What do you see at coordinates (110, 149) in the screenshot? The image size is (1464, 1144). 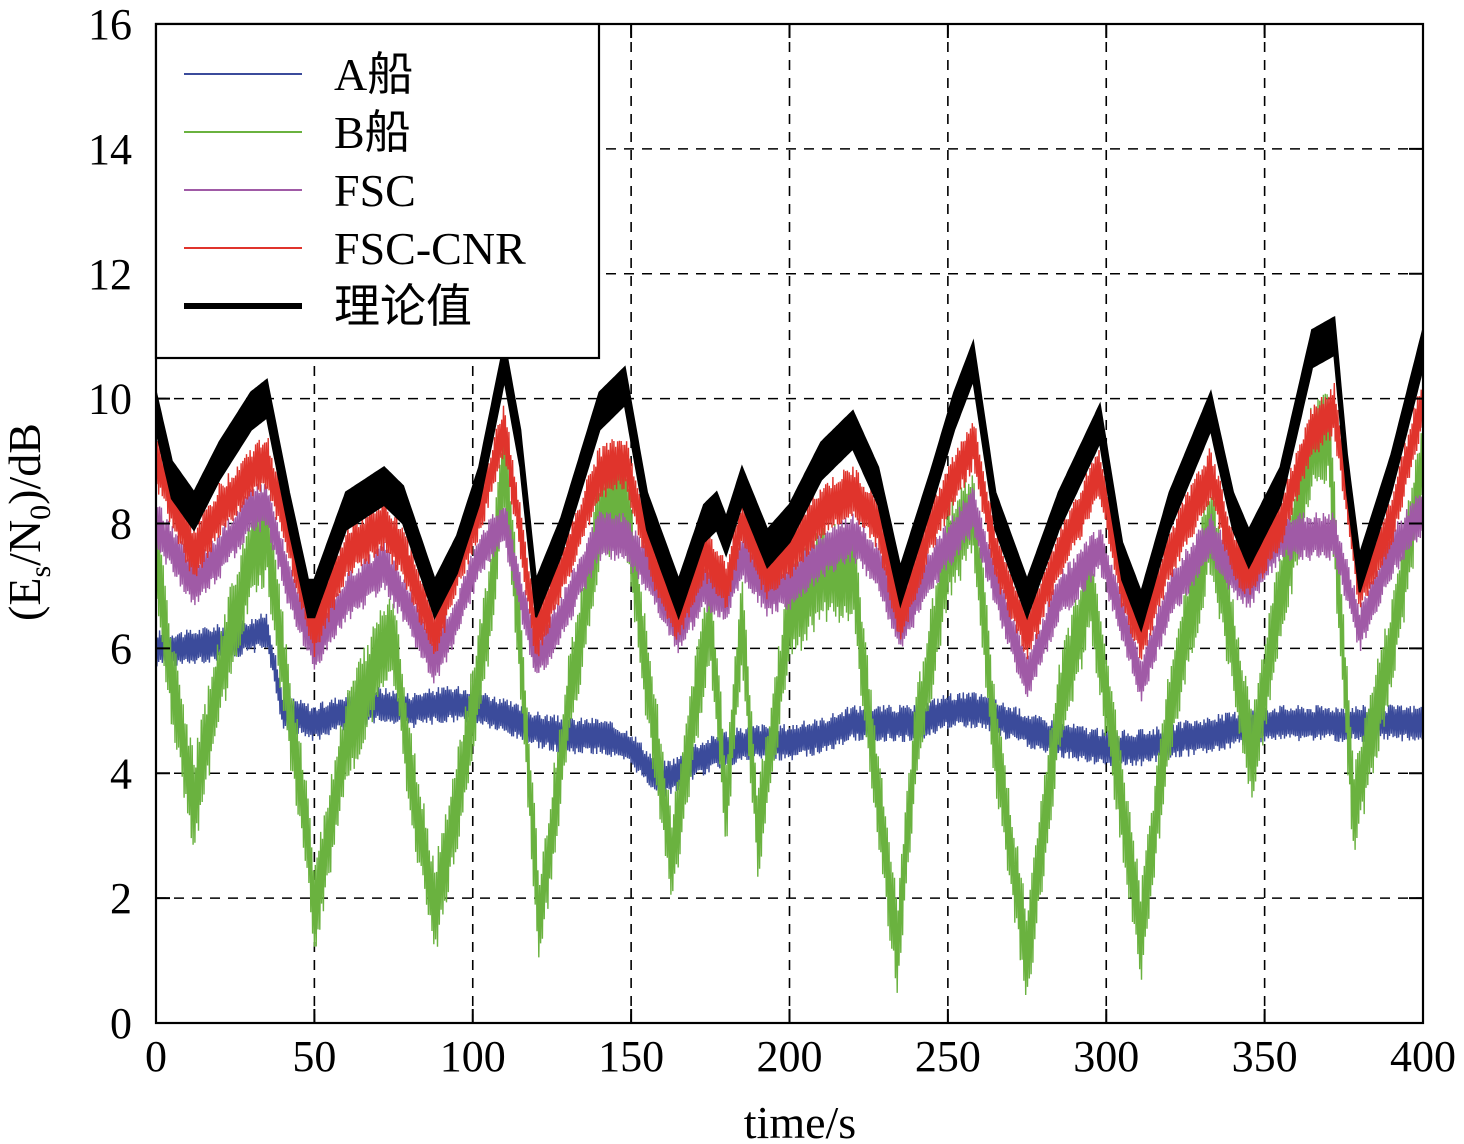 I see `y-tick-label: 14` at bounding box center [110, 149].